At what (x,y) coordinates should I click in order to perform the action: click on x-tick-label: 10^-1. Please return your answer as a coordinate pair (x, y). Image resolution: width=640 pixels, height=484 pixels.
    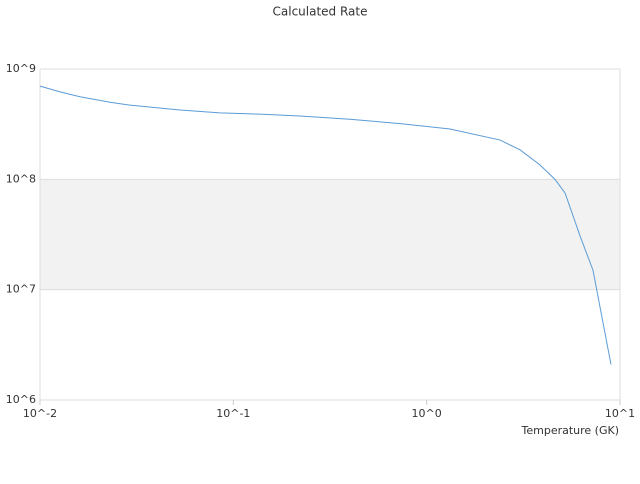
    Looking at the image, I should click on (233, 413).